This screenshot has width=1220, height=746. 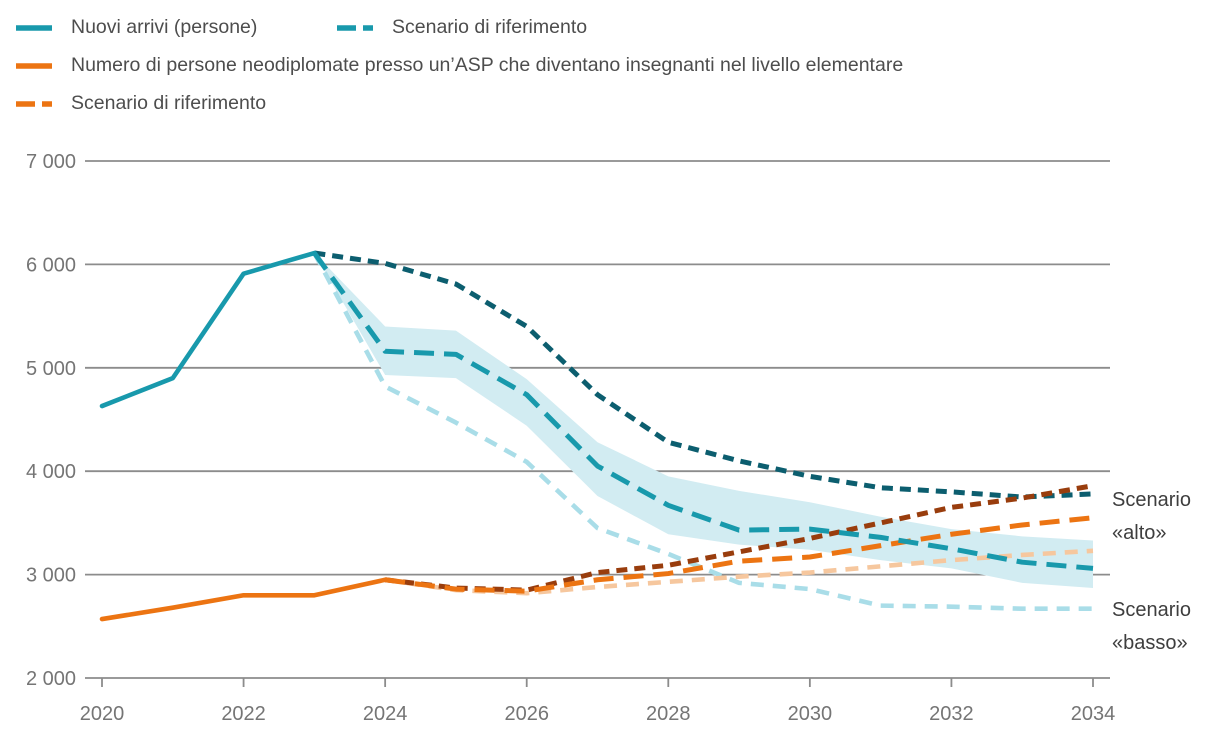 I want to click on x-tick-label-2032: 2032, so click(x=951, y=714).